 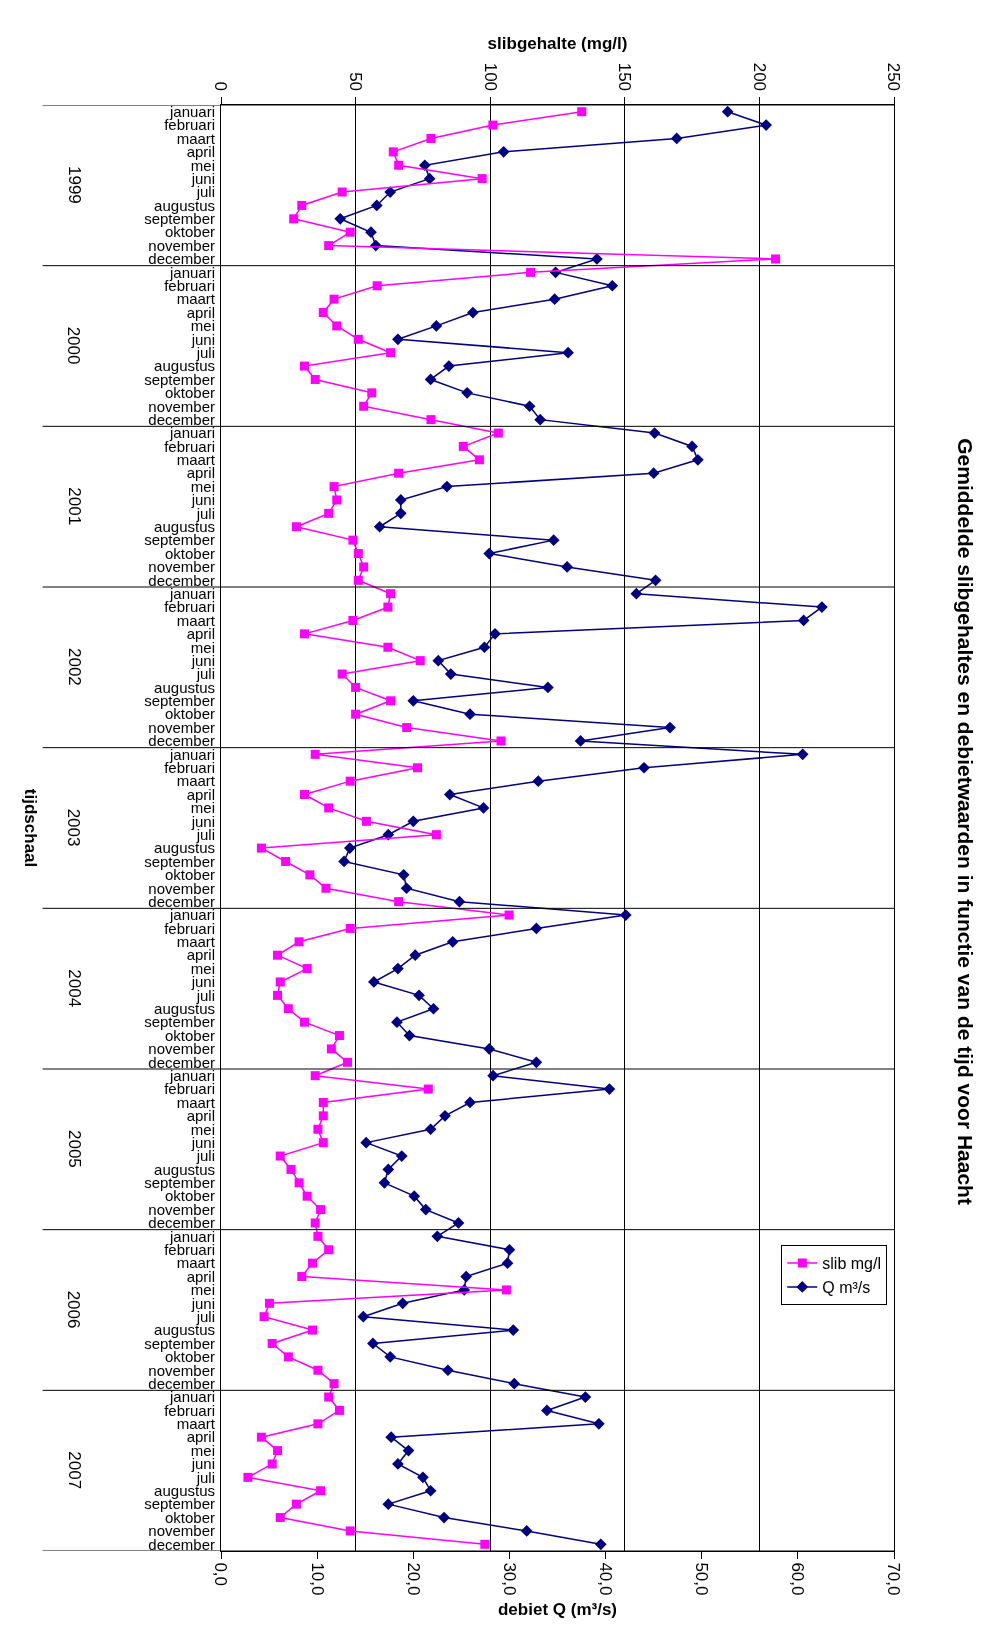 I want to click on x2-tick-label: 150, so click(x=625, y=77).